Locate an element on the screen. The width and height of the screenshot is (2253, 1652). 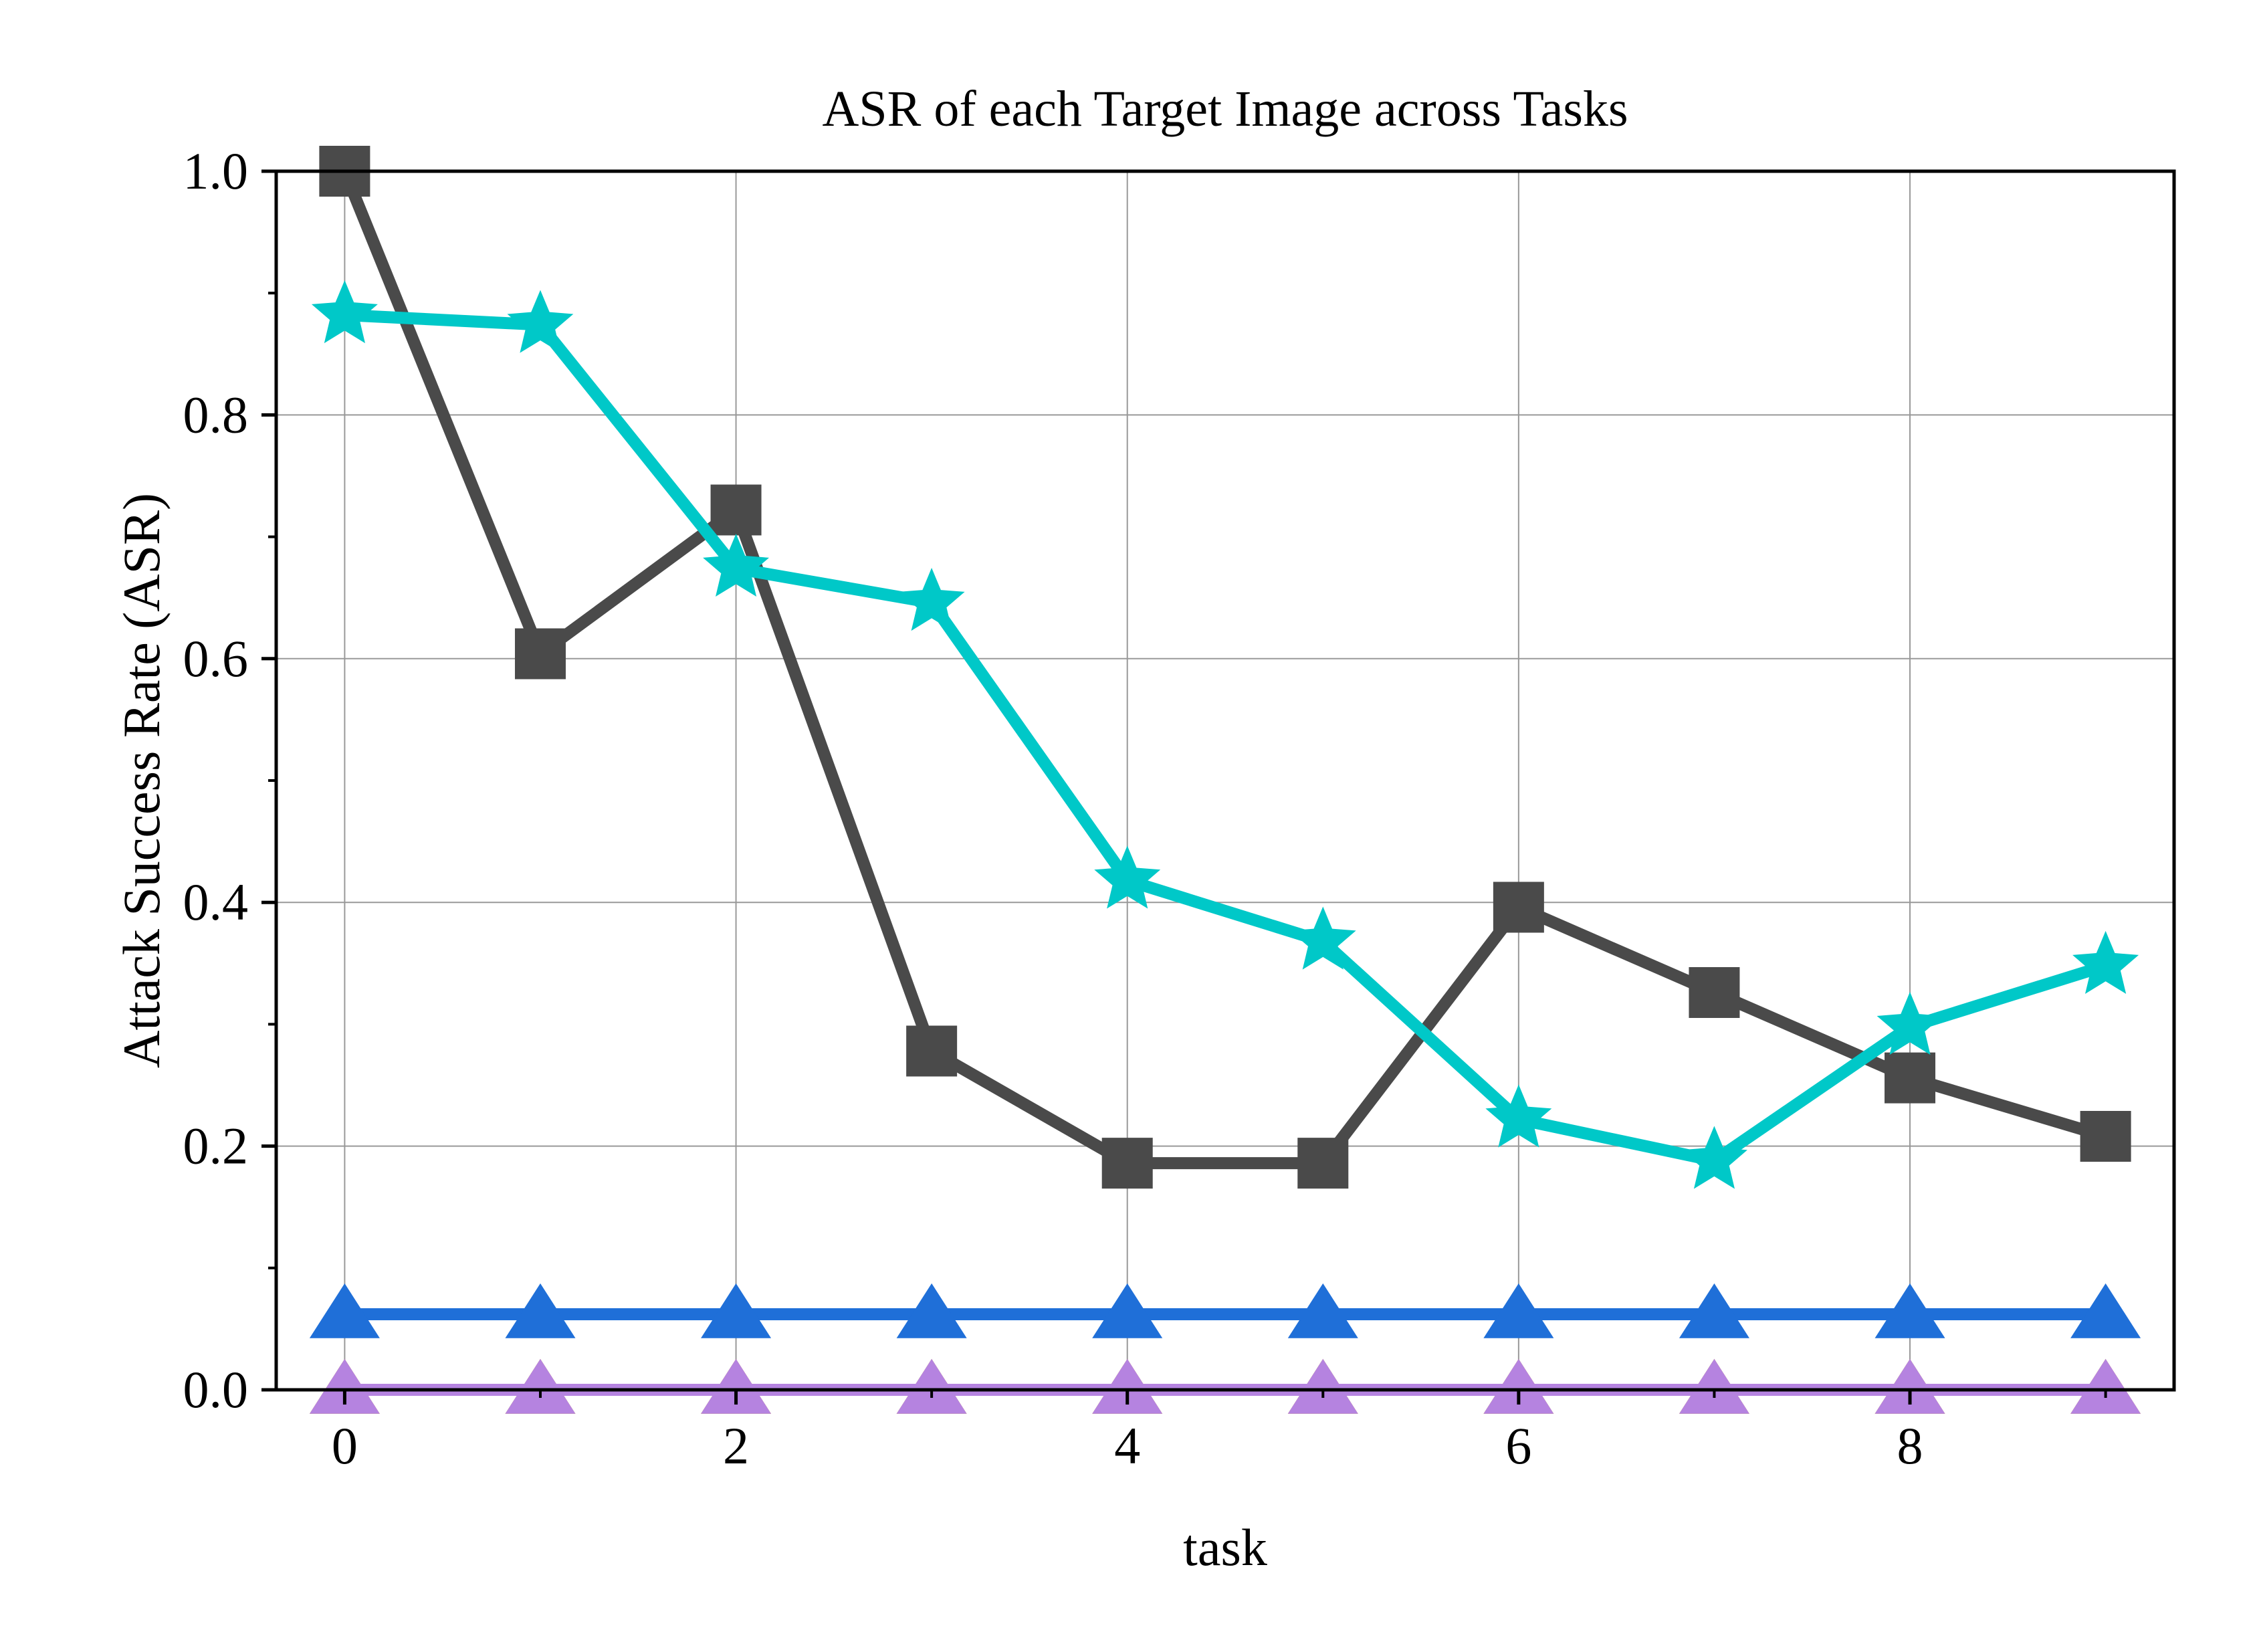
chart-title: ASR of each Target Image across Tasks is located at coordinates (1225, 109).